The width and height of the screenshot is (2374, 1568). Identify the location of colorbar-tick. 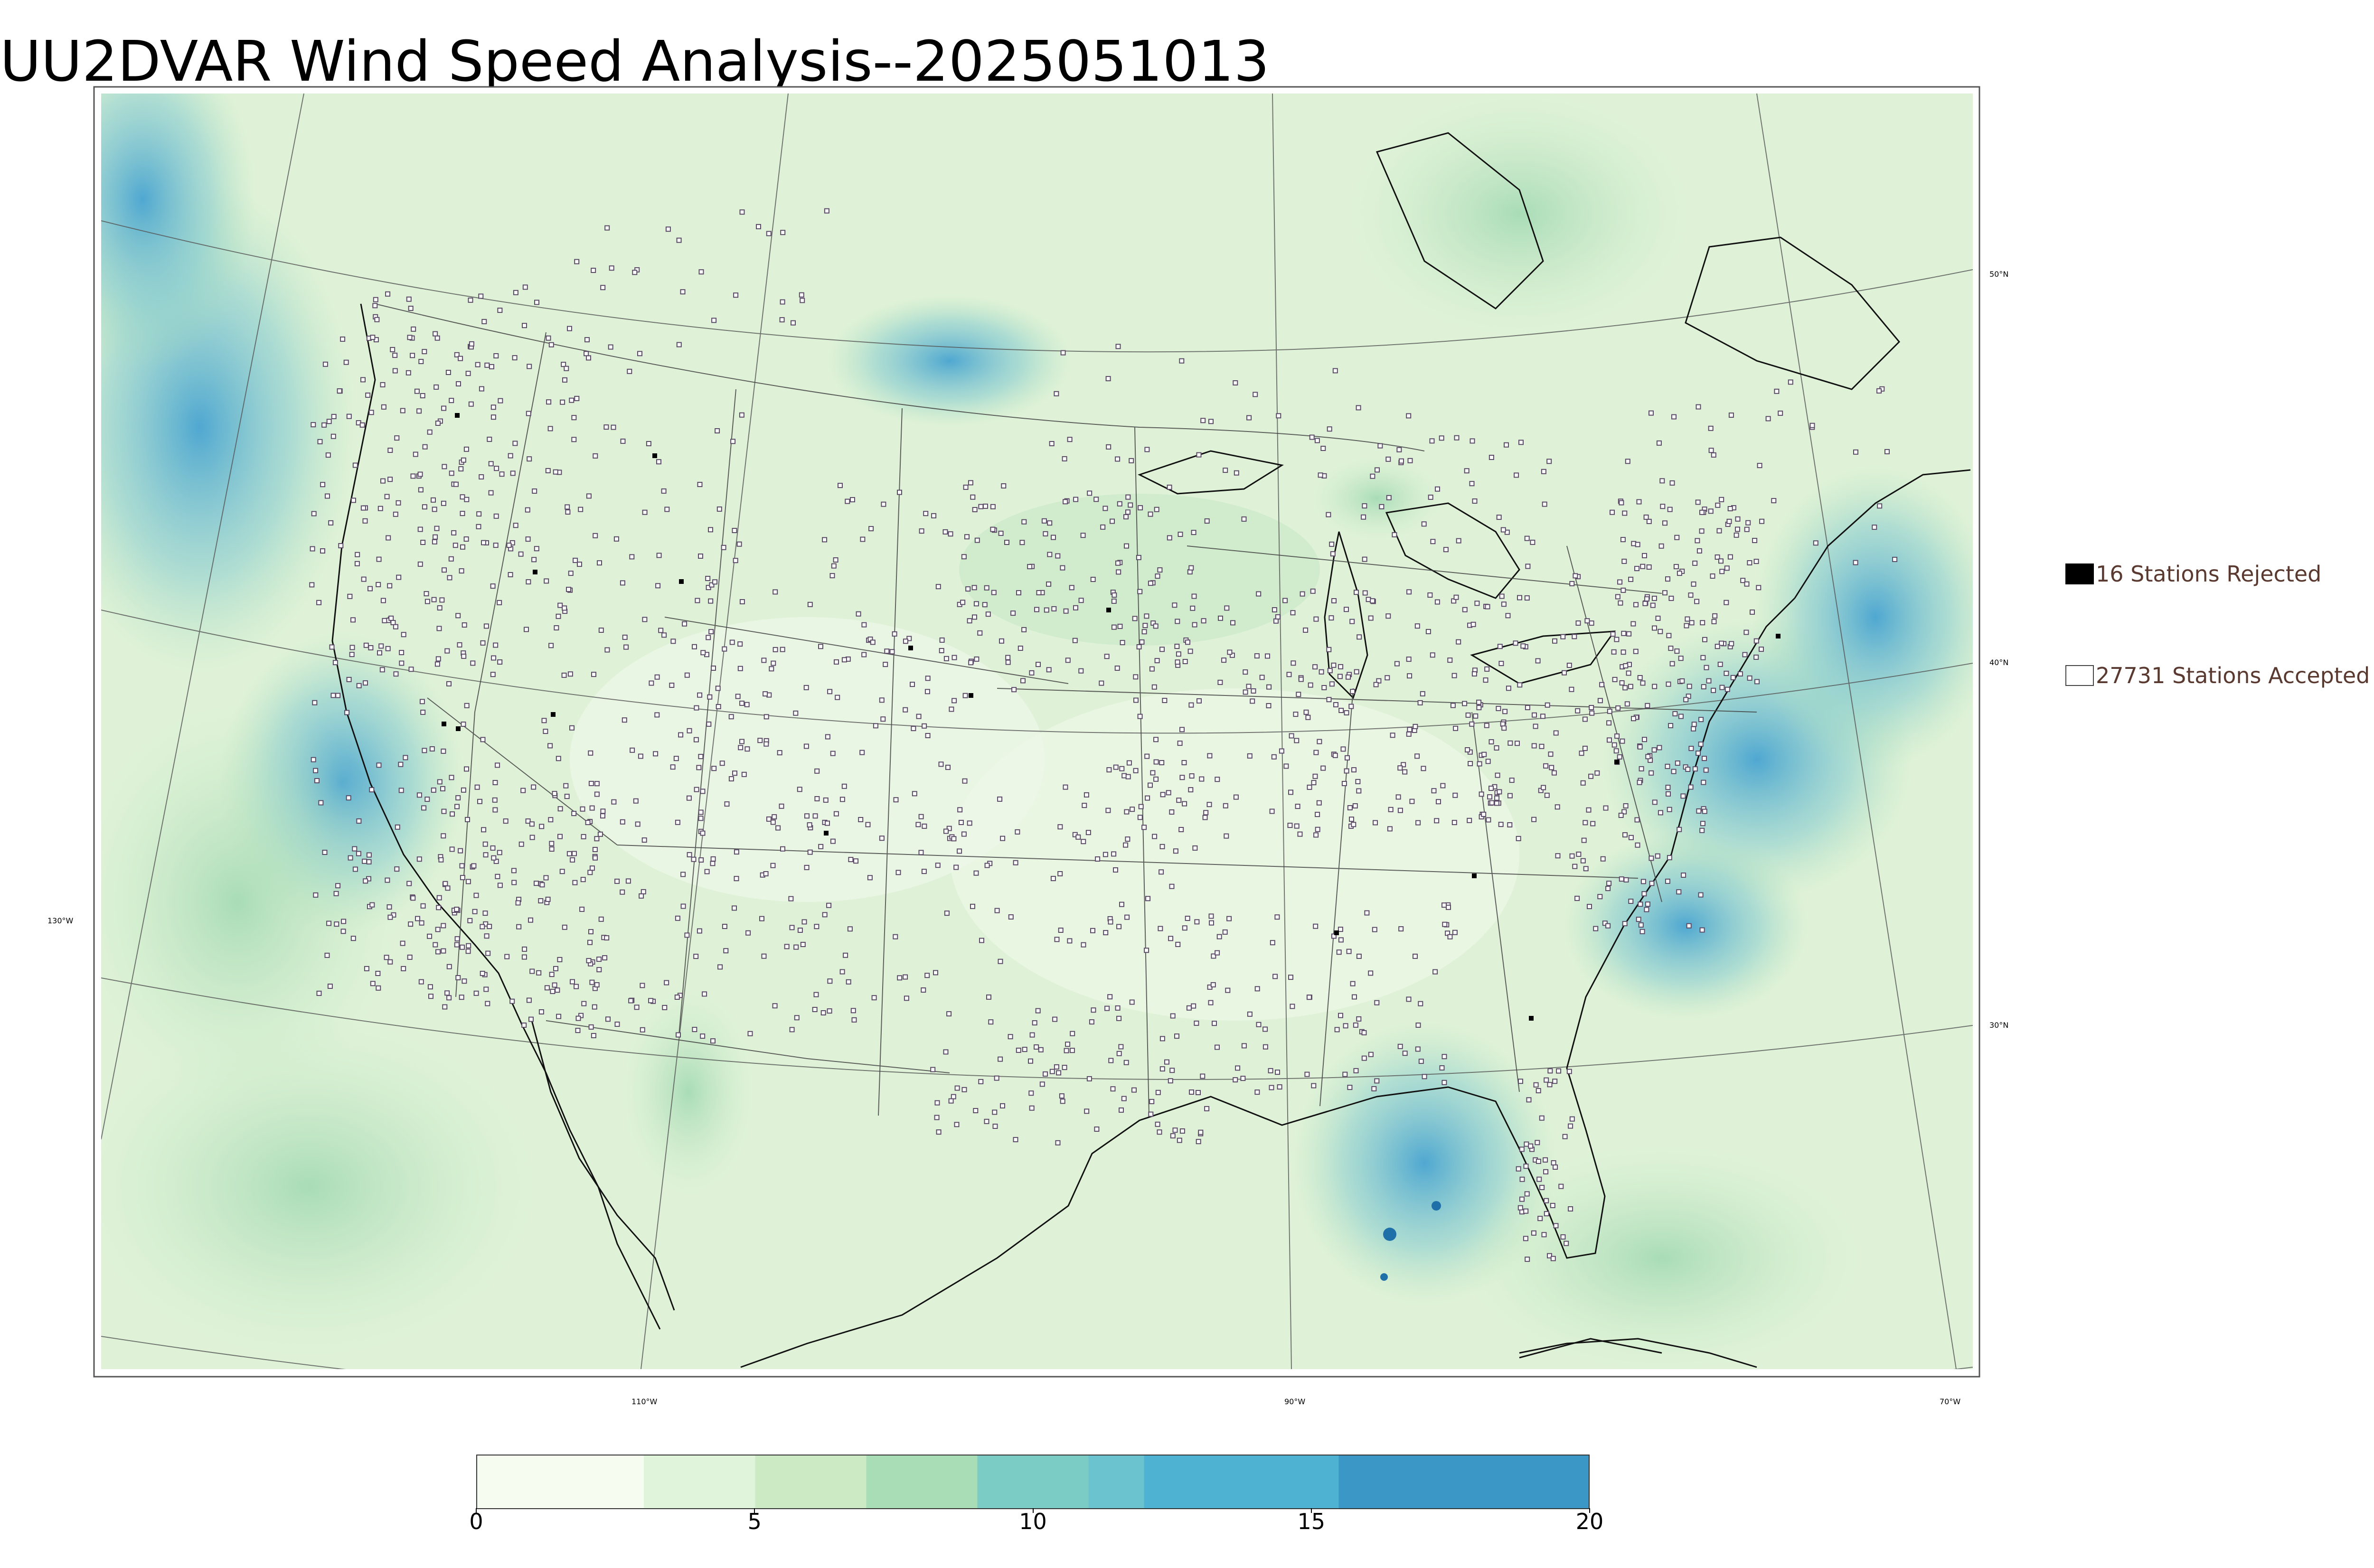
(754, 1511).